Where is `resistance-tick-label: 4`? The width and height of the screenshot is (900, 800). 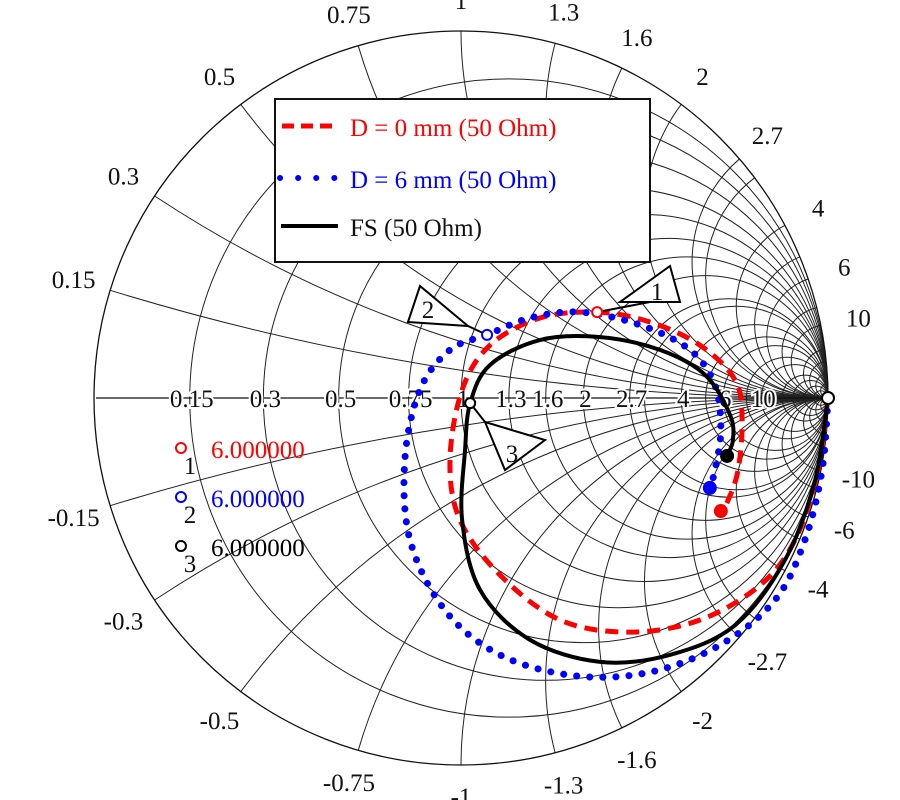 resistance-tick-label: 4 is located at coordinates (683, 399).